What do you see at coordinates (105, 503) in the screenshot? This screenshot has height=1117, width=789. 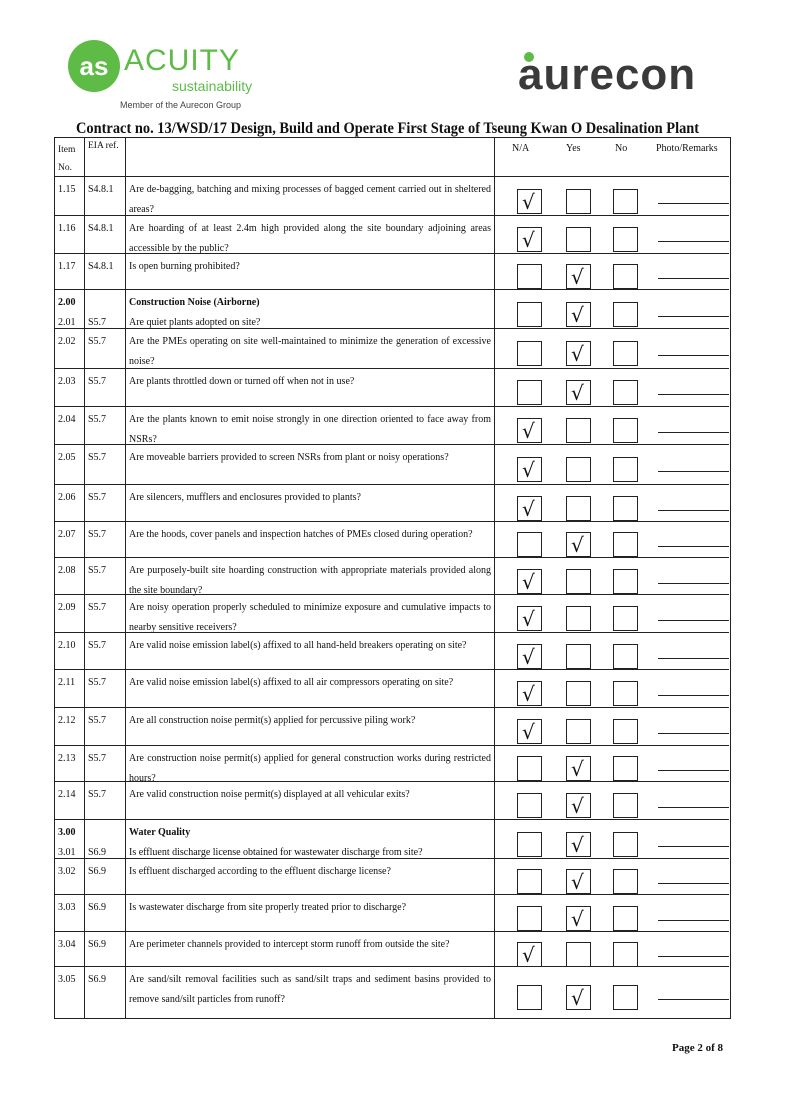 I see `eia-ref: S5.7` at bounding box center [105, 503].